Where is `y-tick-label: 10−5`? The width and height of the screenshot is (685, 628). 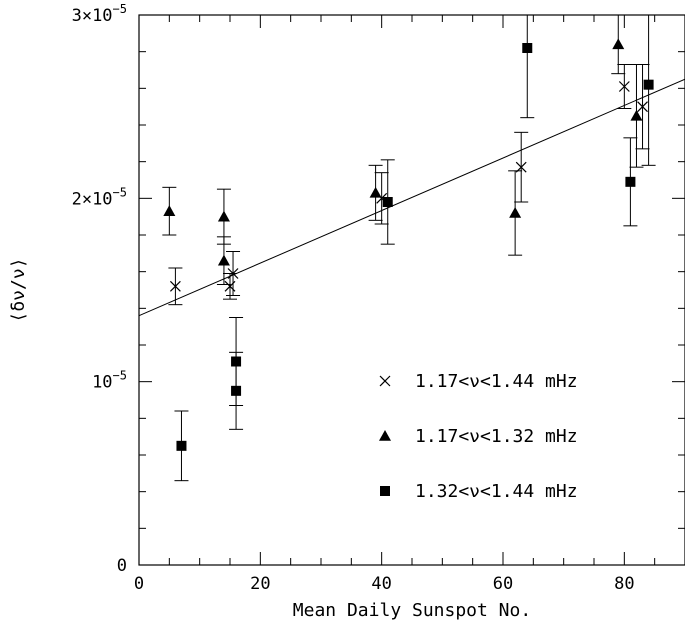
y-tick-label: 10−5 is located at coordinates (109, 381).